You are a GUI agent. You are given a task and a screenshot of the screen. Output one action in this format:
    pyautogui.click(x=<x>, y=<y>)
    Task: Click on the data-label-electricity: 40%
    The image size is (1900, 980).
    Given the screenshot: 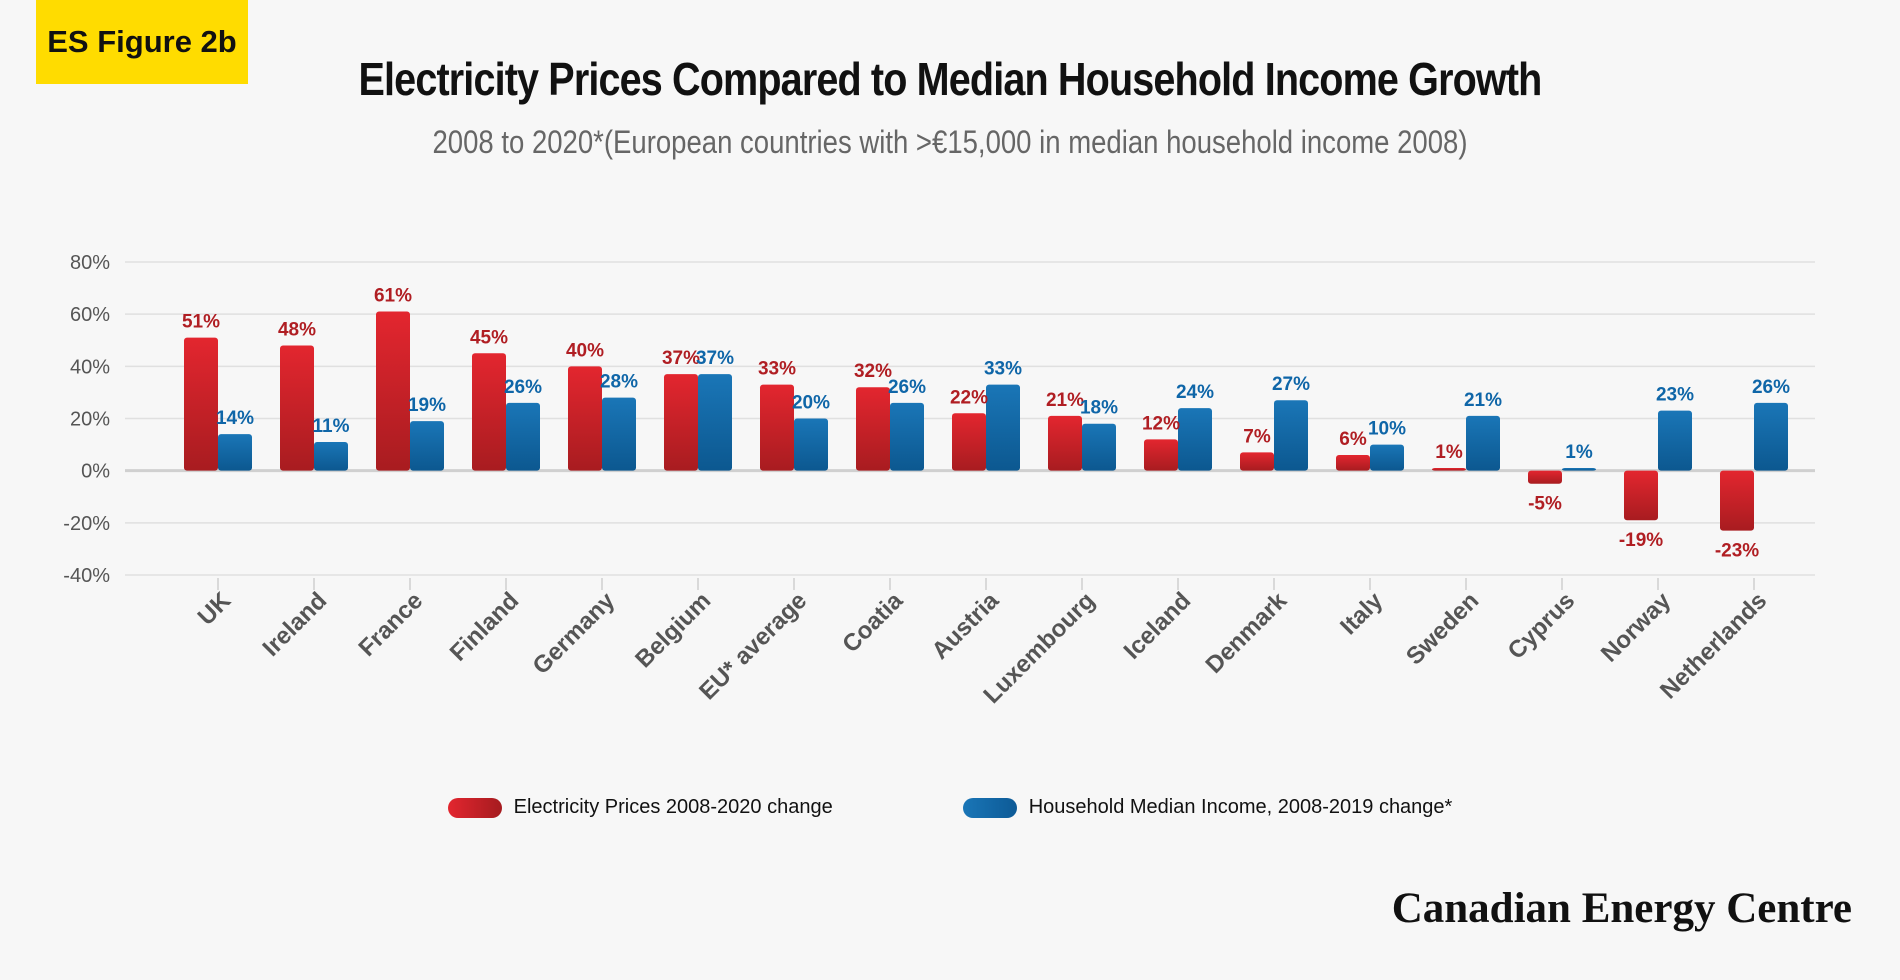 What is the action you would take?
    pyautogui.click(x=585, y=350)
    